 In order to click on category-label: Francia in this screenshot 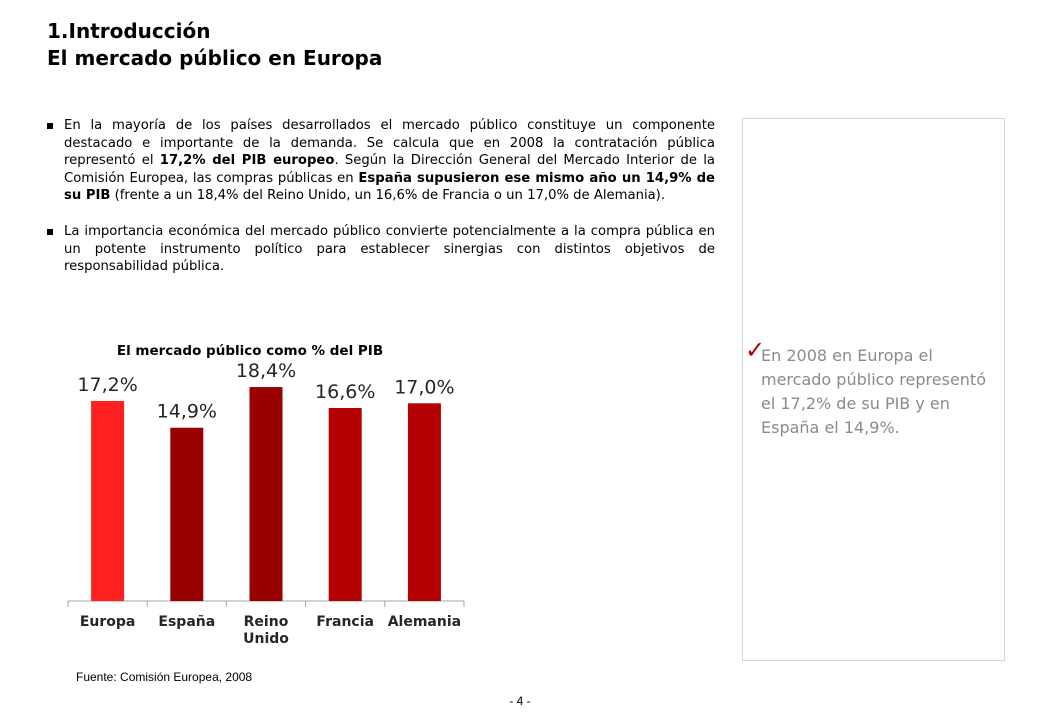, I will do `click(345, 622)`.